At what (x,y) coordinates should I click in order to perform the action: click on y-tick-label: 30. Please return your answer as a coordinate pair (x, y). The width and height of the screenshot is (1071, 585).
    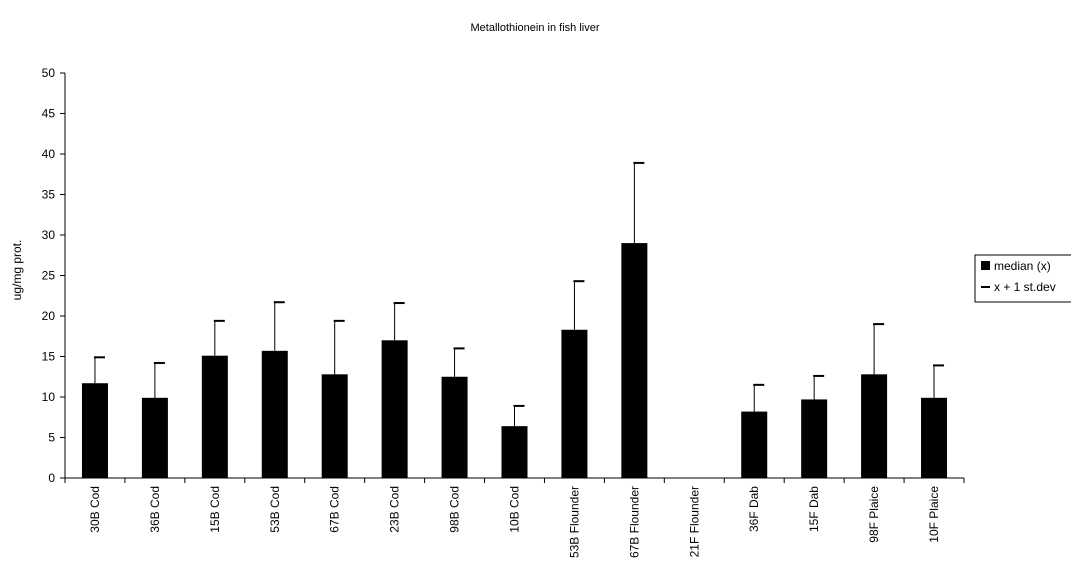
    Looking at the image, I should click on (49, 235).